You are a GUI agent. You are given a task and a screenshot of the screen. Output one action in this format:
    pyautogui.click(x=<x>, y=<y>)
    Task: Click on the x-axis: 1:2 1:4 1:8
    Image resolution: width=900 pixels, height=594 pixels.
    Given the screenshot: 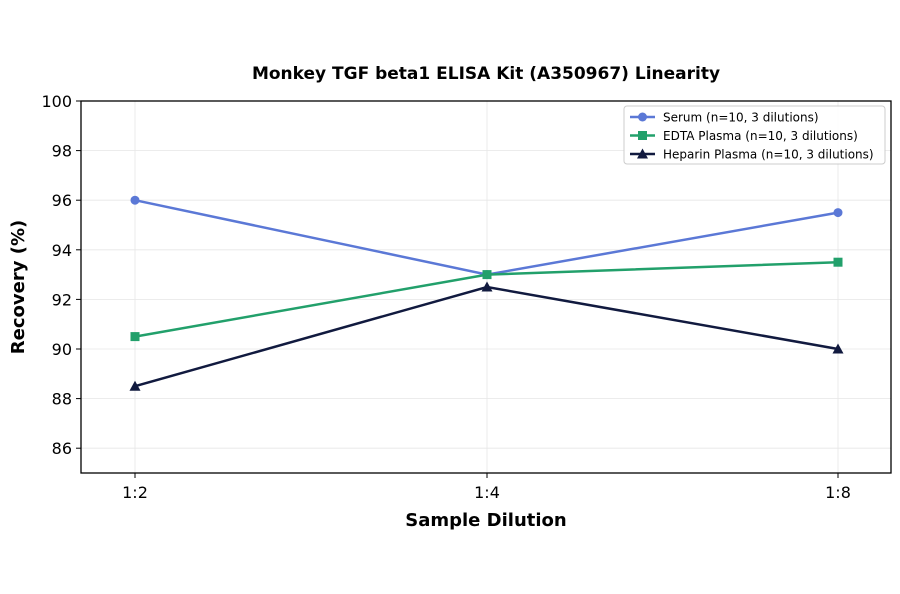 What is the action you would take?
    pyautogui.click(x=486, y=487)
    